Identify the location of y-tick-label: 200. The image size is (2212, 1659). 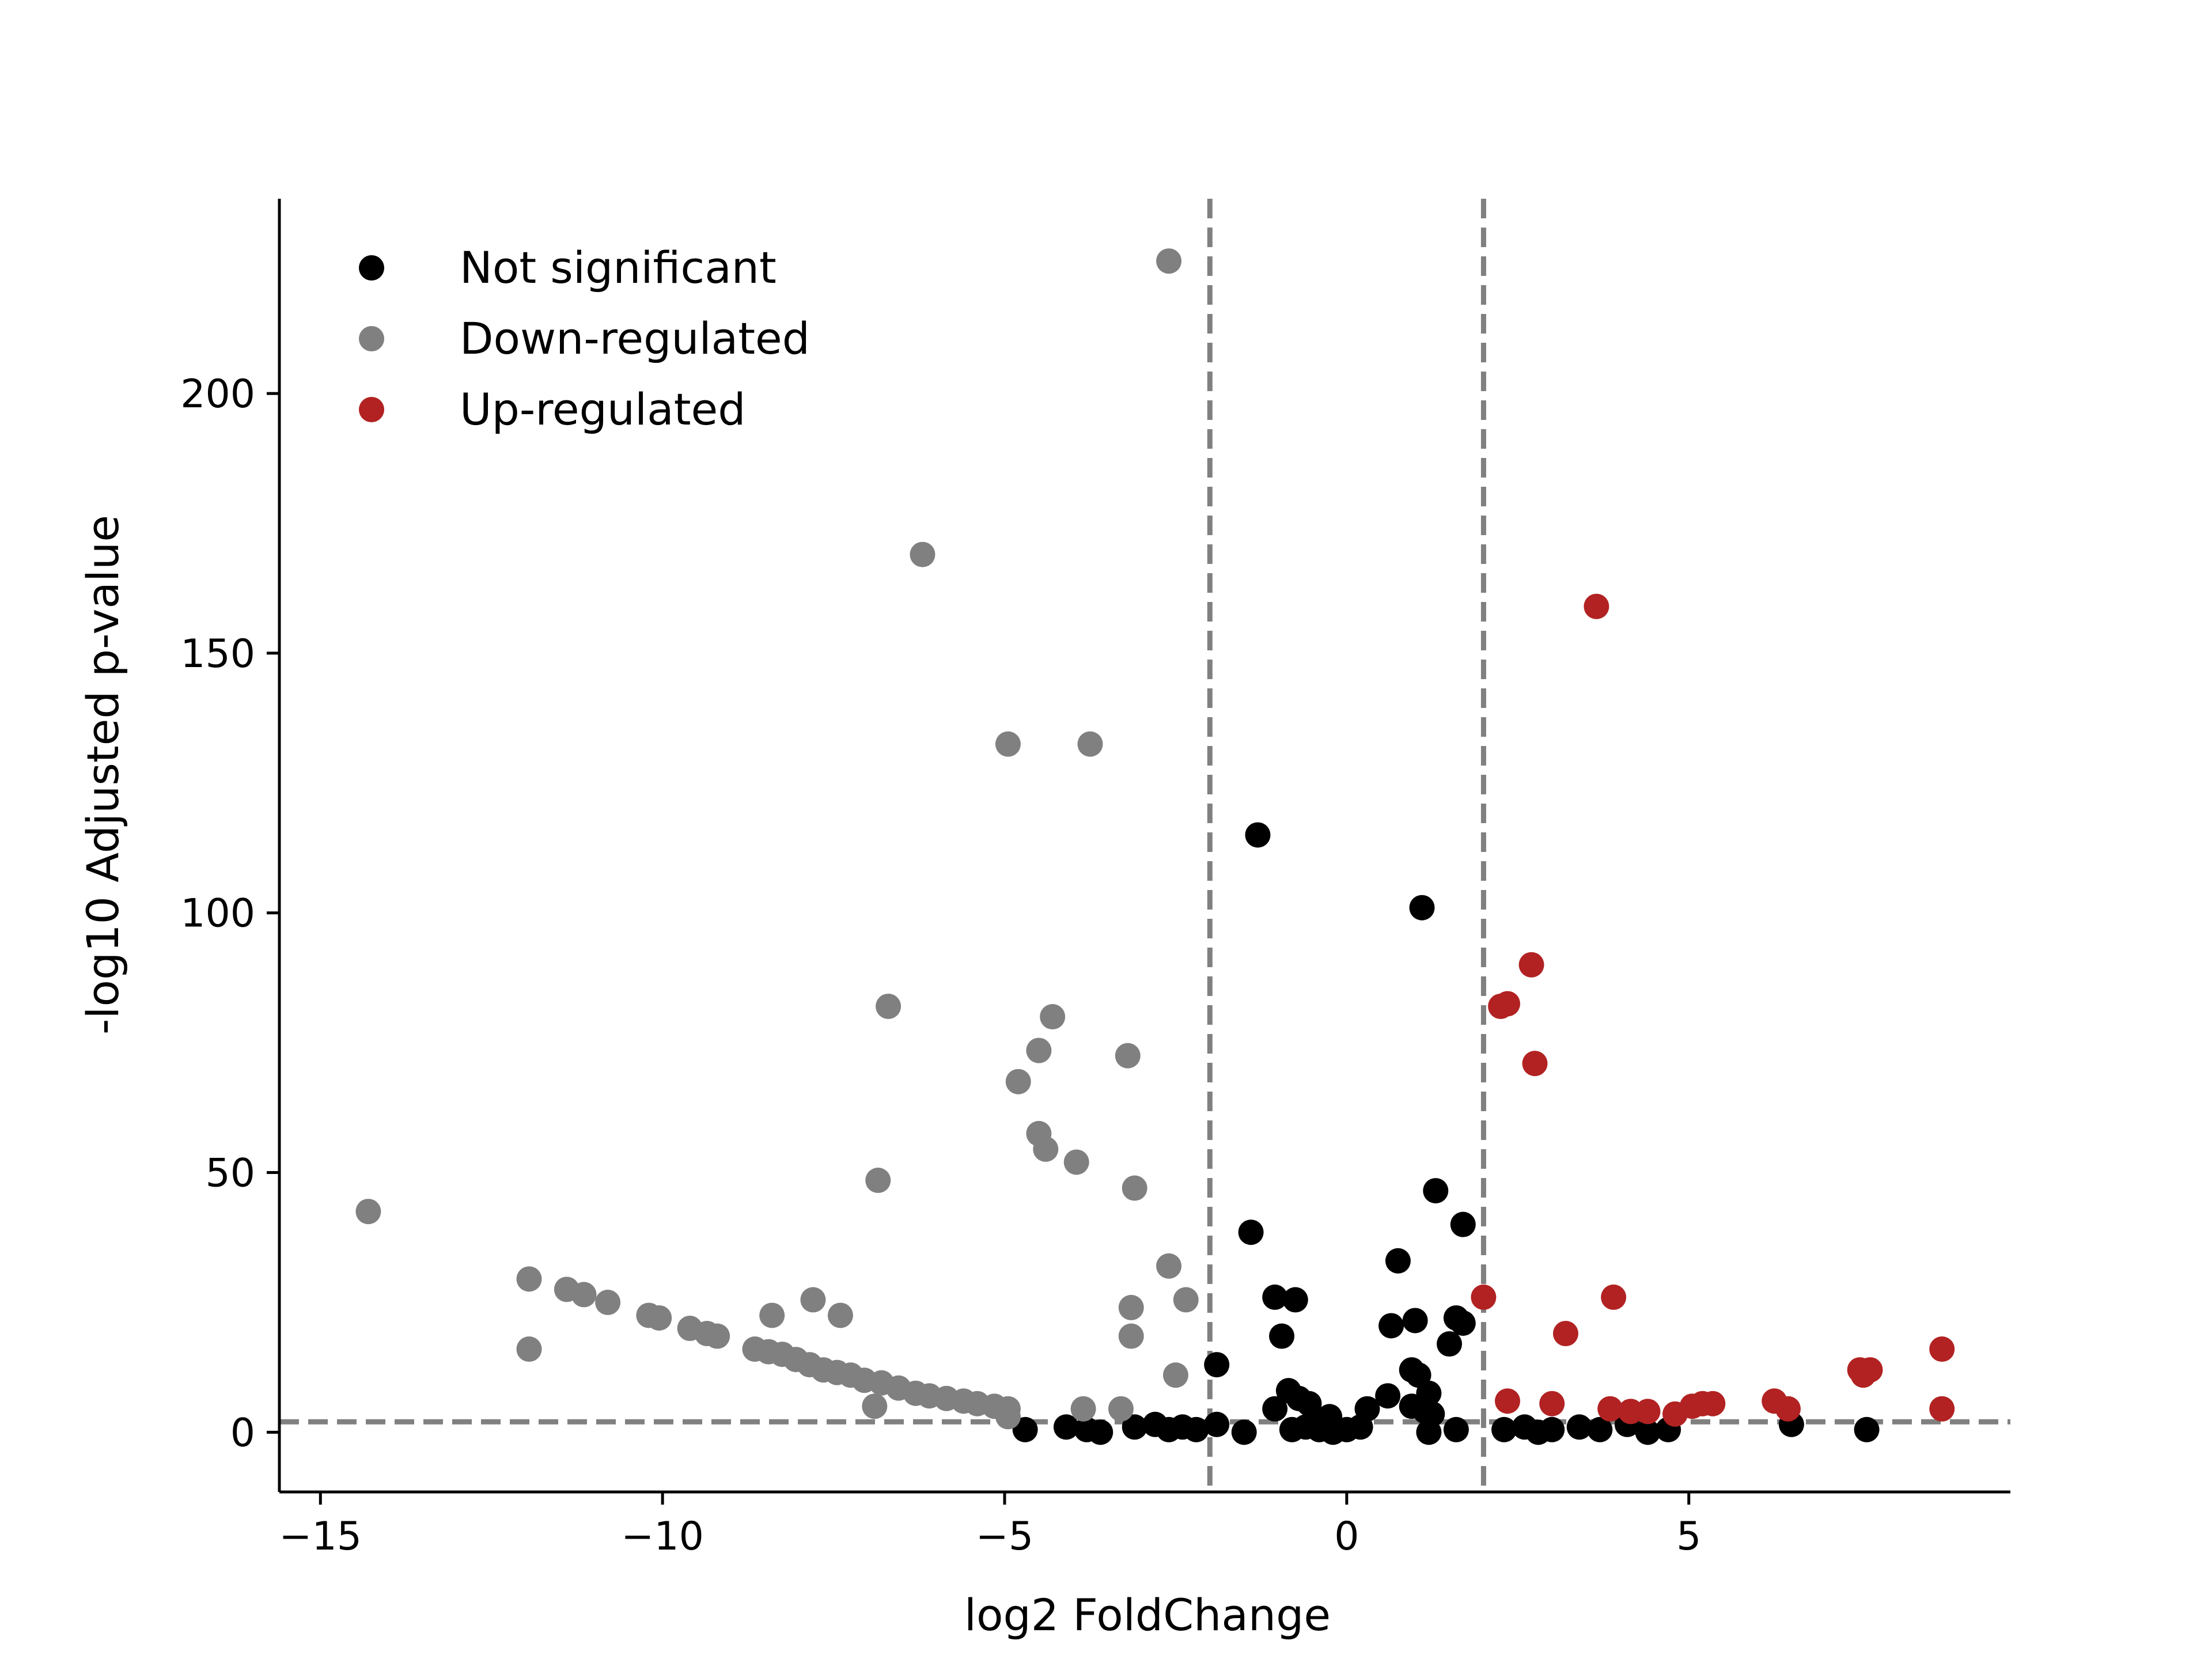
(217, 394).